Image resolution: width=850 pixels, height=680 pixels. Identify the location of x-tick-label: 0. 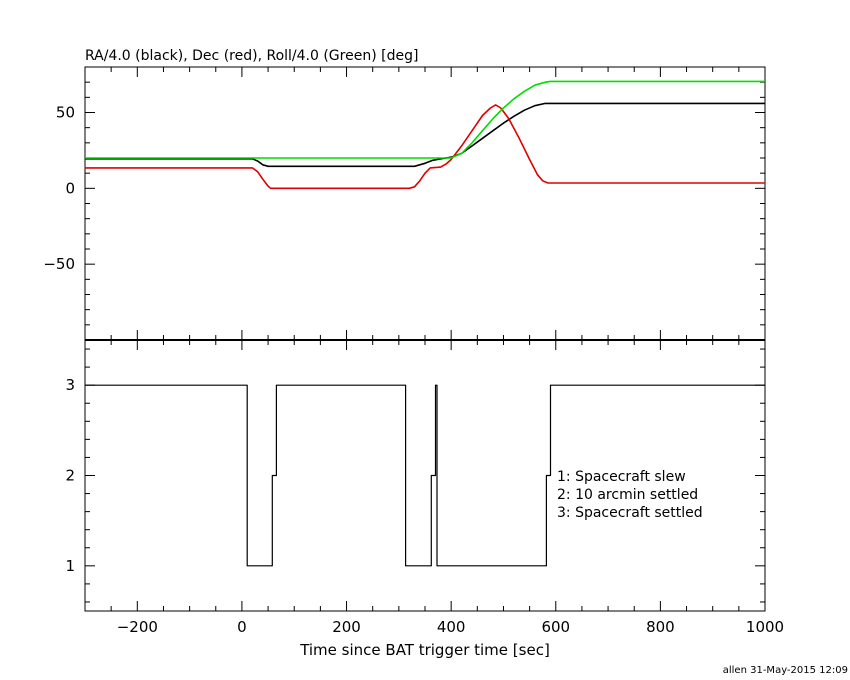
(242, 627).